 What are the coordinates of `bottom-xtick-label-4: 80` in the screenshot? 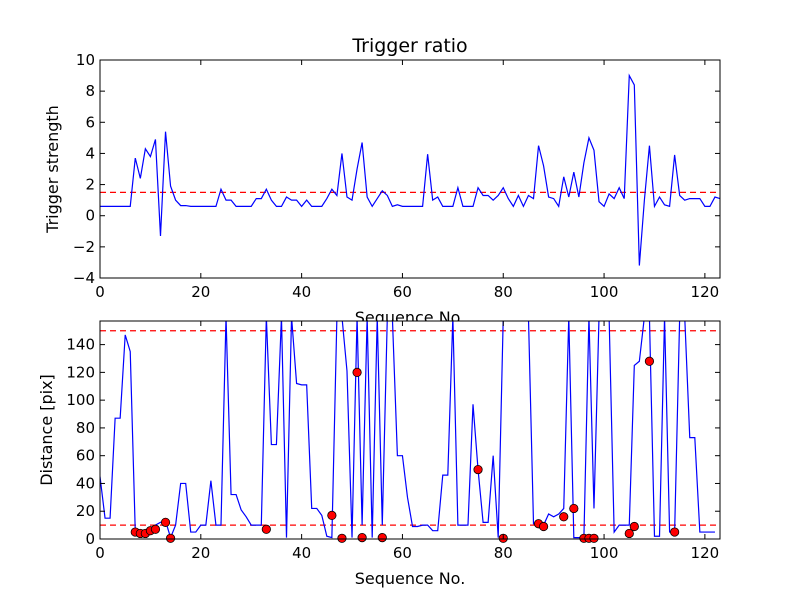 It's located at (503, 553).